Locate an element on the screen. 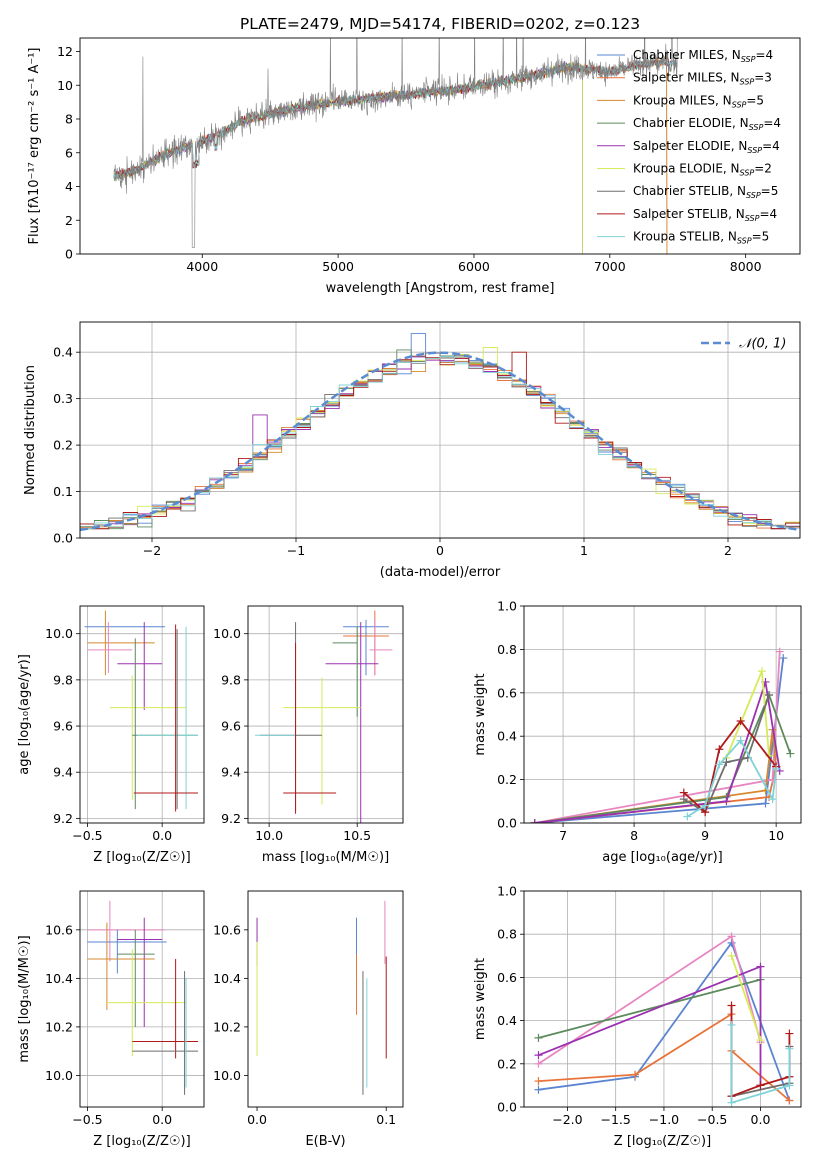  massweight_vs_age-frame is located at coordinates (662, 714).